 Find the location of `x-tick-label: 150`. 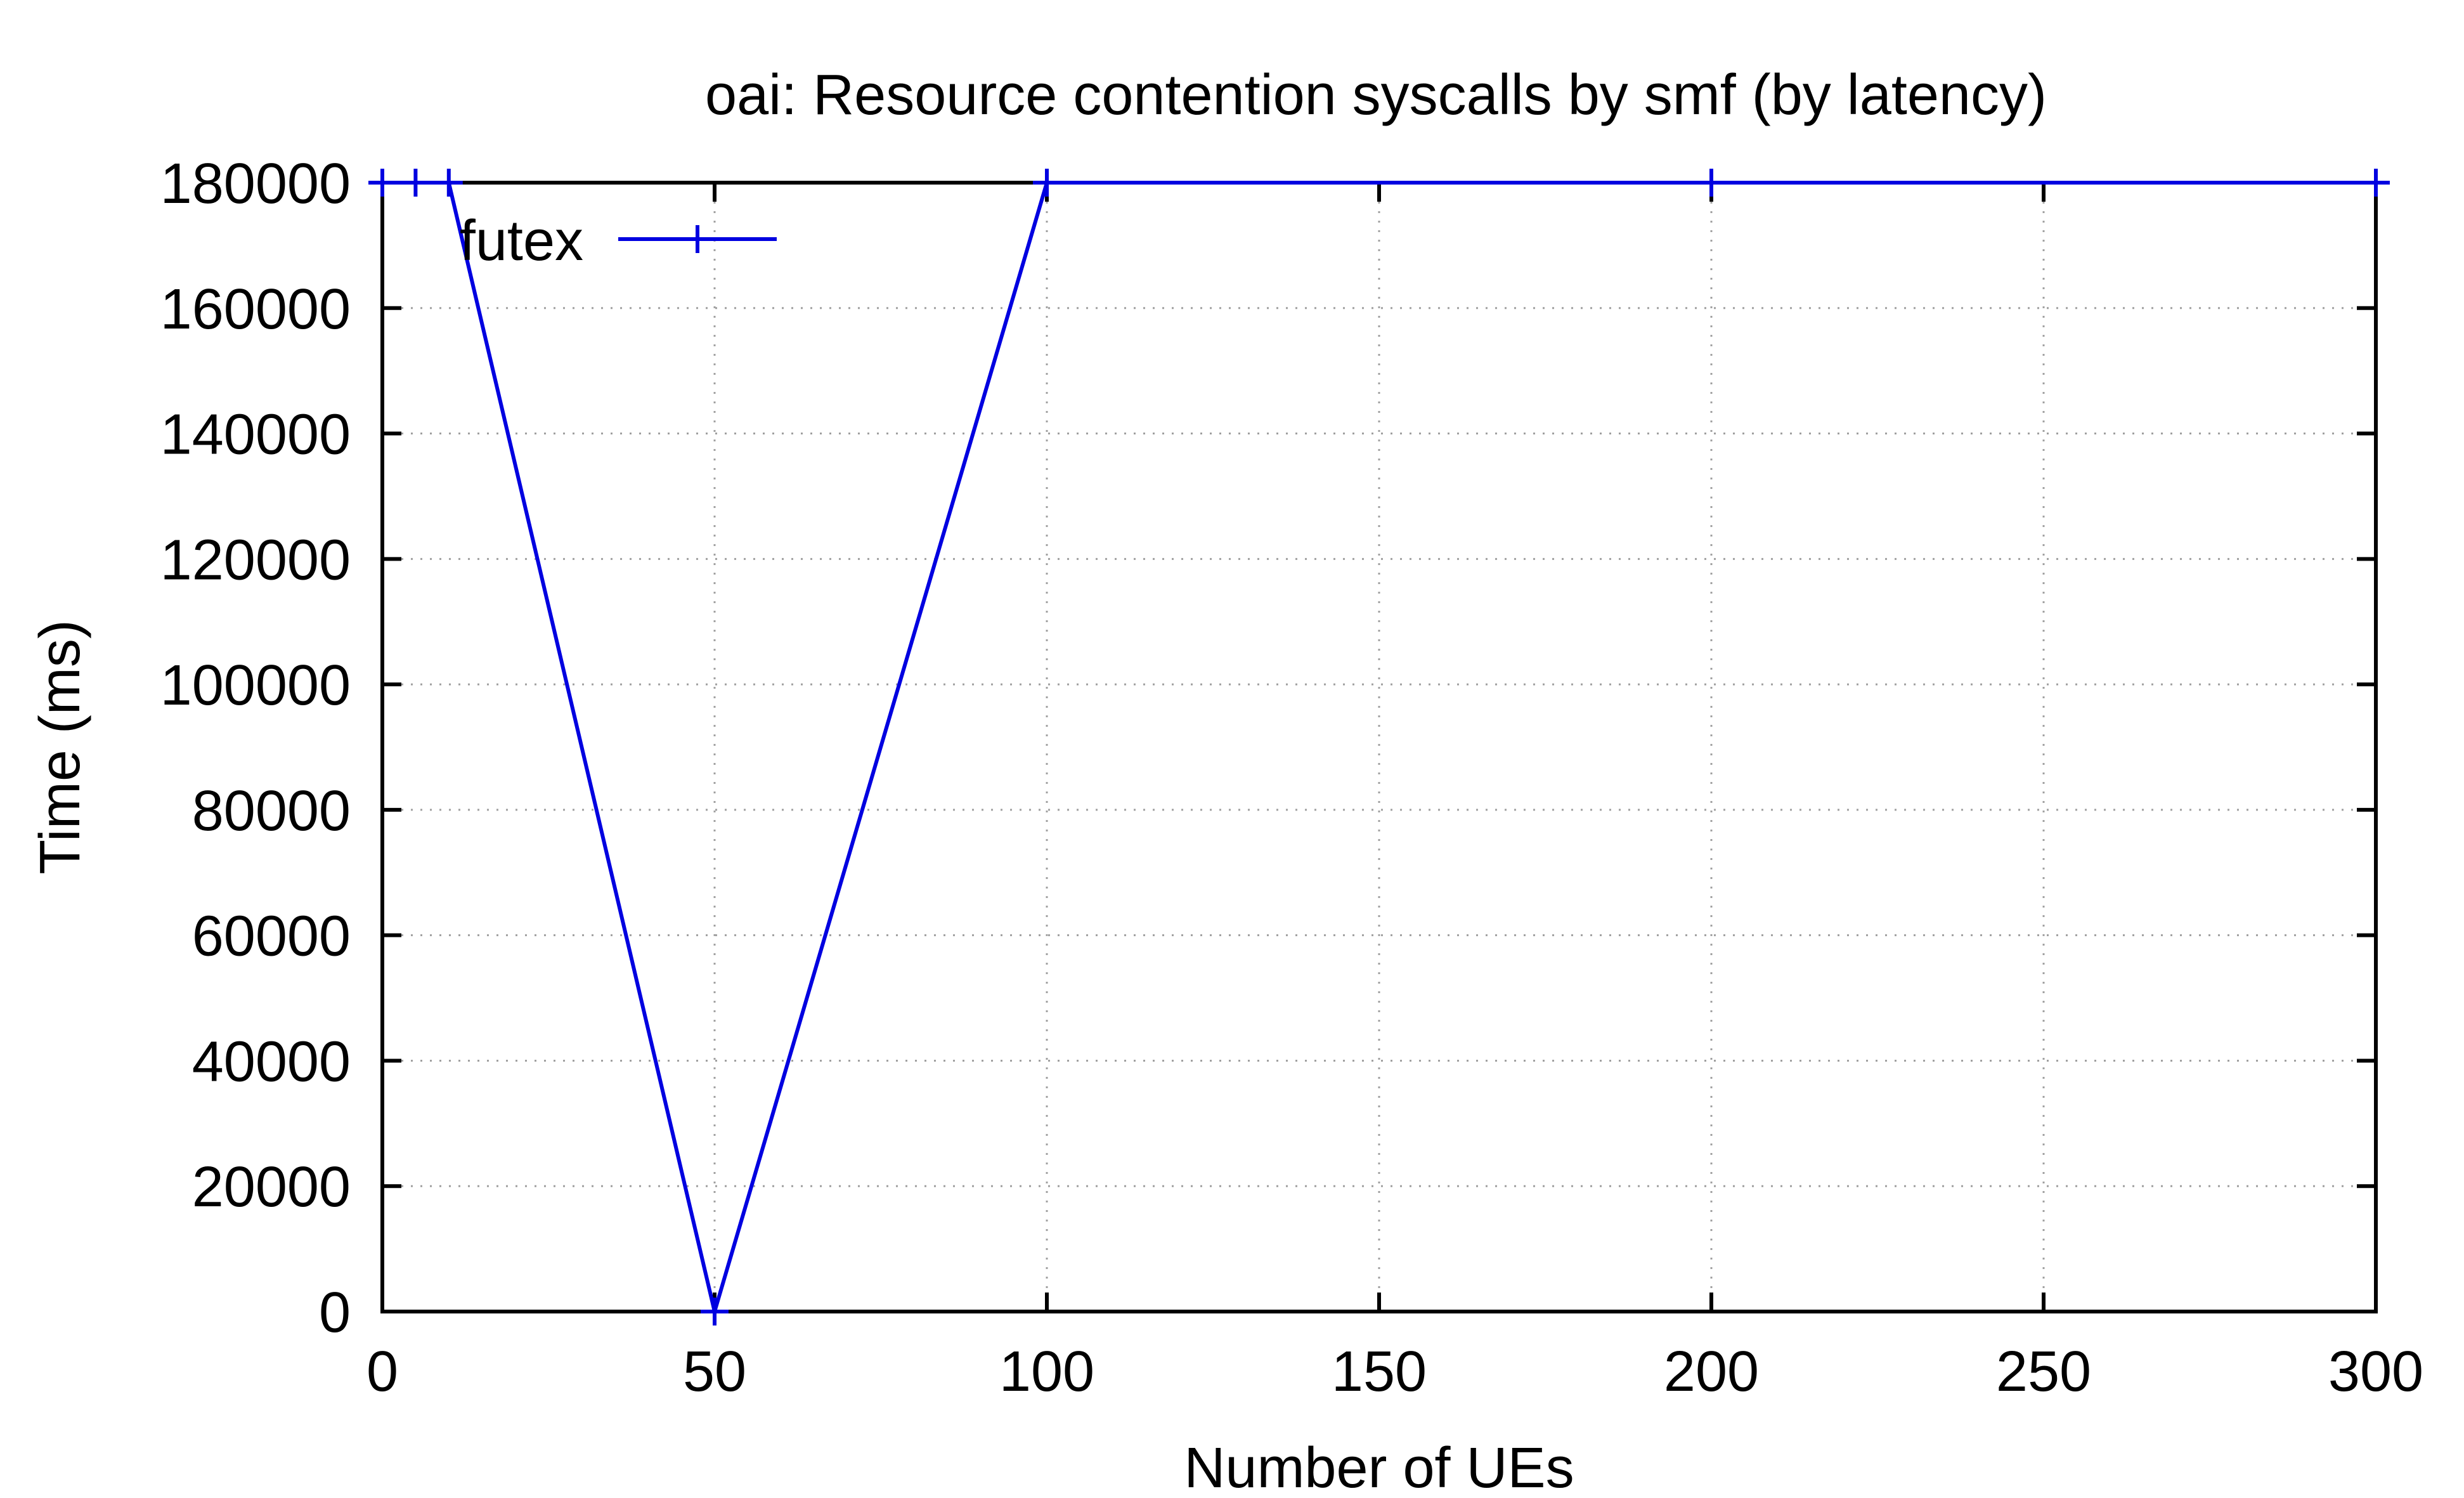

x-tick-label: 150 is located at coordinates (1379, 1372).